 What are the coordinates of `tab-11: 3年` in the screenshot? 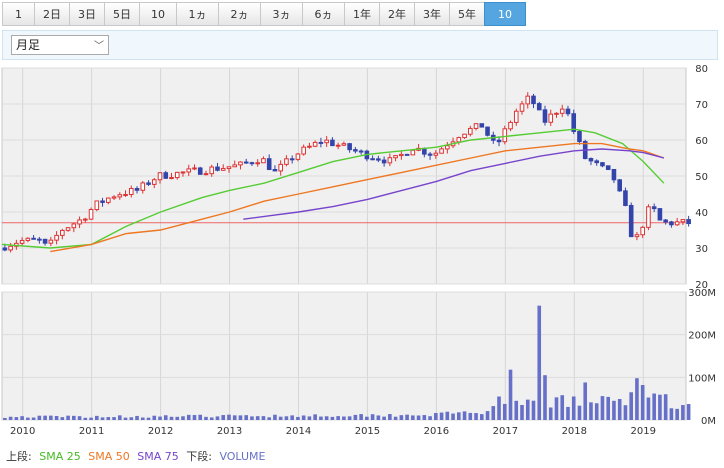 It's located at (432, 14).